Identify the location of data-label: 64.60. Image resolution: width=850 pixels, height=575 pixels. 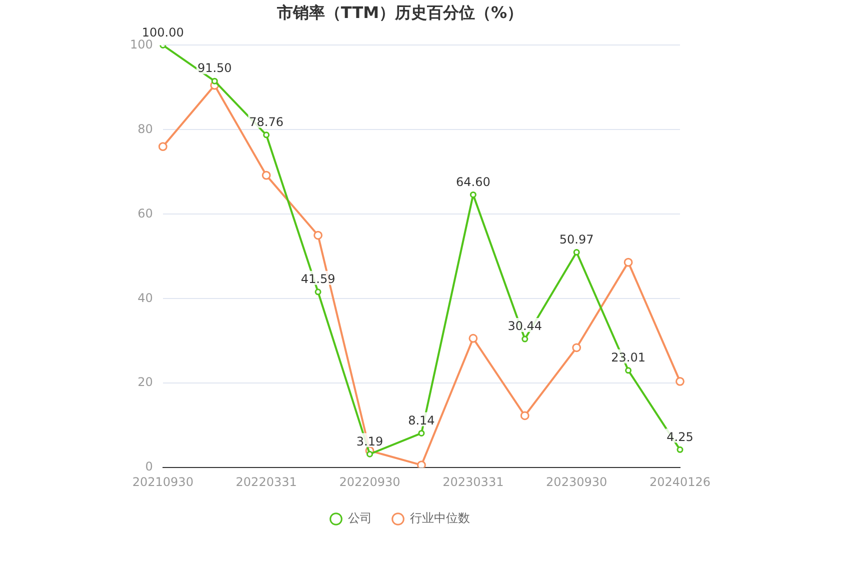
(473, 181).